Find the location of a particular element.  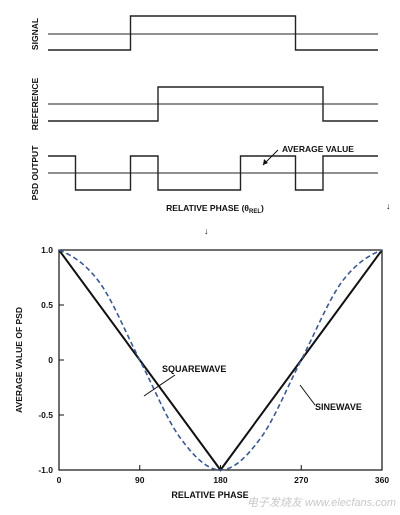

y-axis-label: AVERAGE VALUE OF PSD is located at coordinates (19, 360).